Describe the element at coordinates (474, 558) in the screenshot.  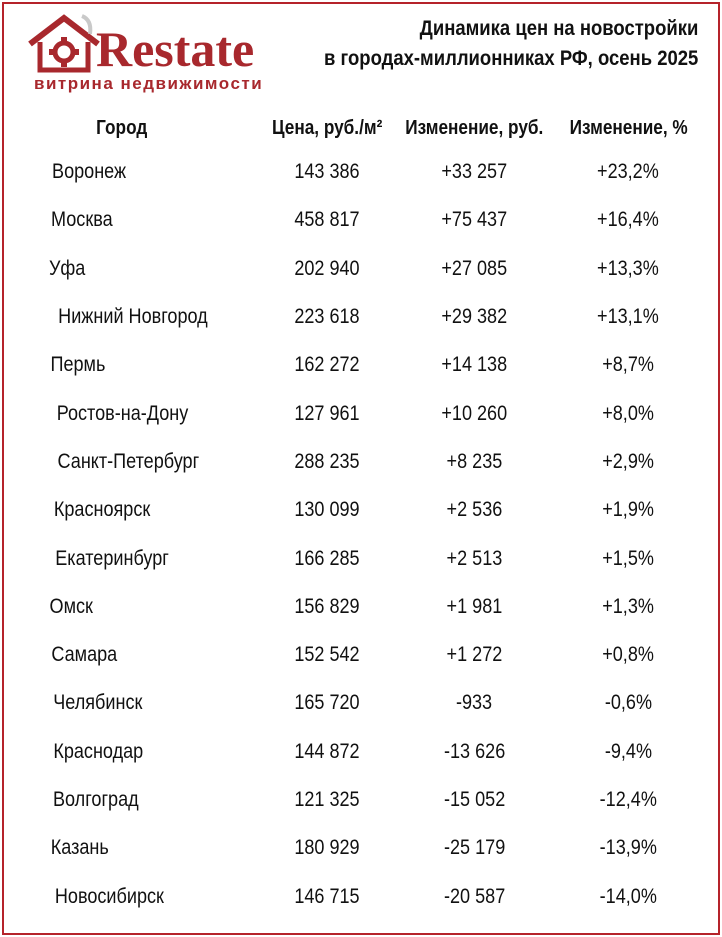
I see `cell-change-rub: +2 513` at that location.